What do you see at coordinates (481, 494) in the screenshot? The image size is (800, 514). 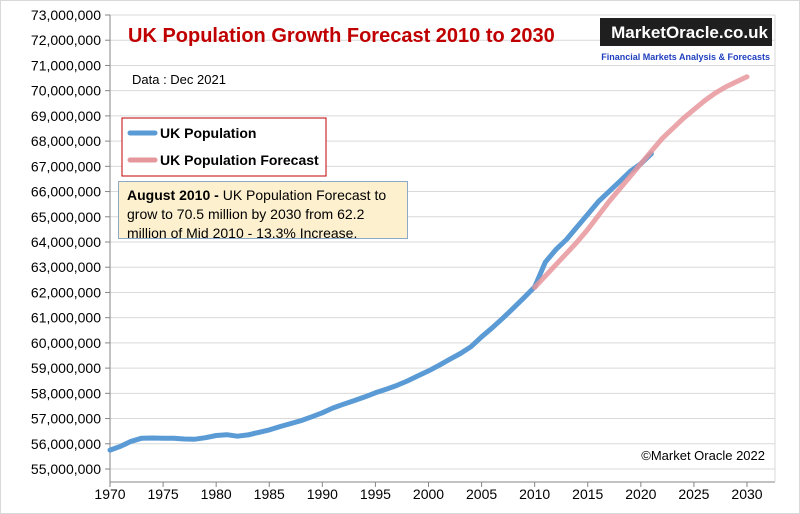 I see `x-tick-label: 2005` at bounding box center [481, 494].